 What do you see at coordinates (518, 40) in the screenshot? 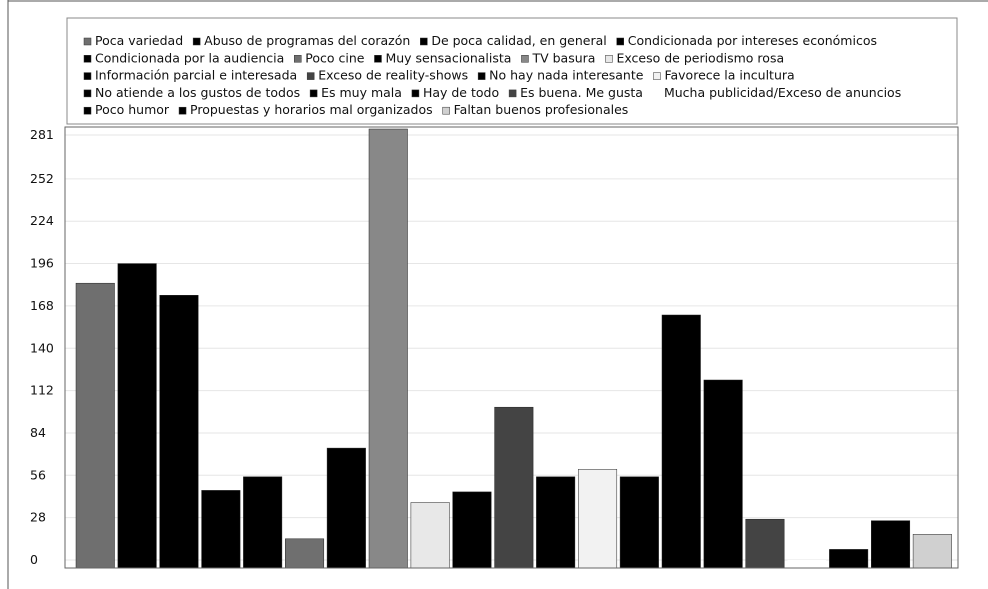
I see `legend-entry: De poca calidad, en general` at bounding box center [518, 40].